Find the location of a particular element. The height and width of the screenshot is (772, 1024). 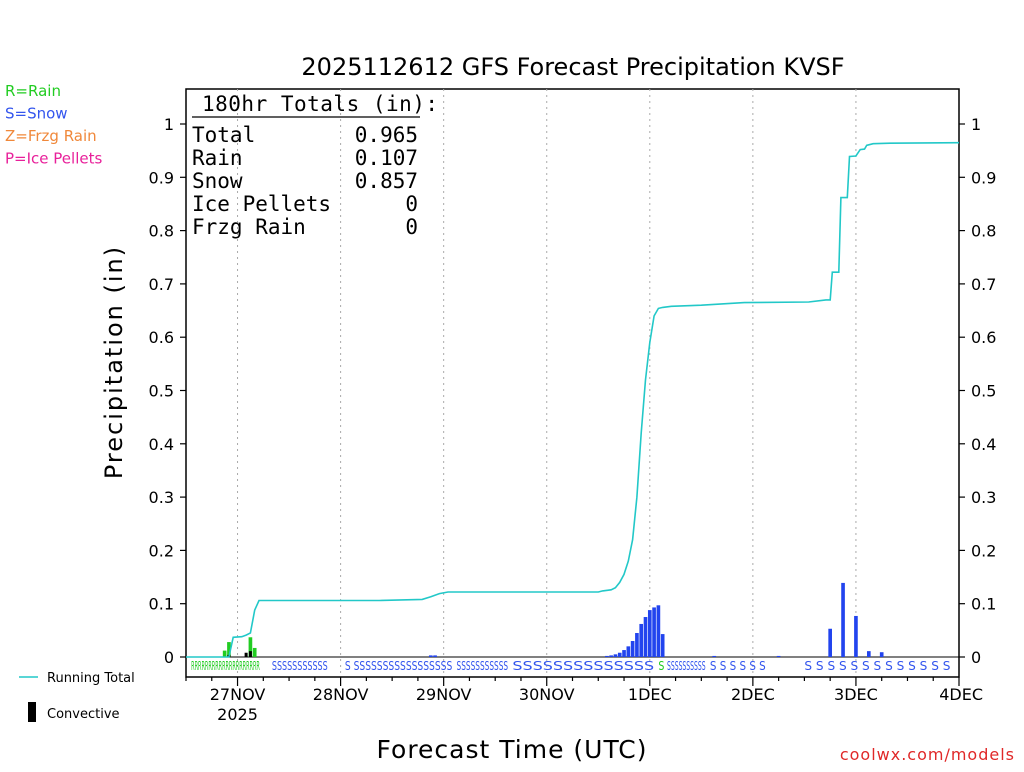

totals-row-value: 0.107 is located at coordinates (386, 158).